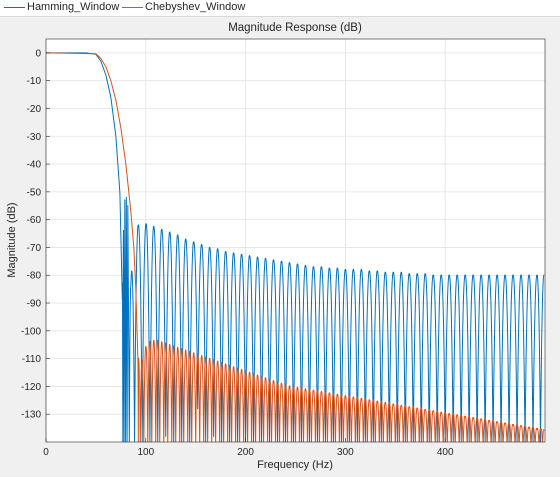  I want to click on legend-item-chebyshev: Chebyshev_Window, so click(187, 8).